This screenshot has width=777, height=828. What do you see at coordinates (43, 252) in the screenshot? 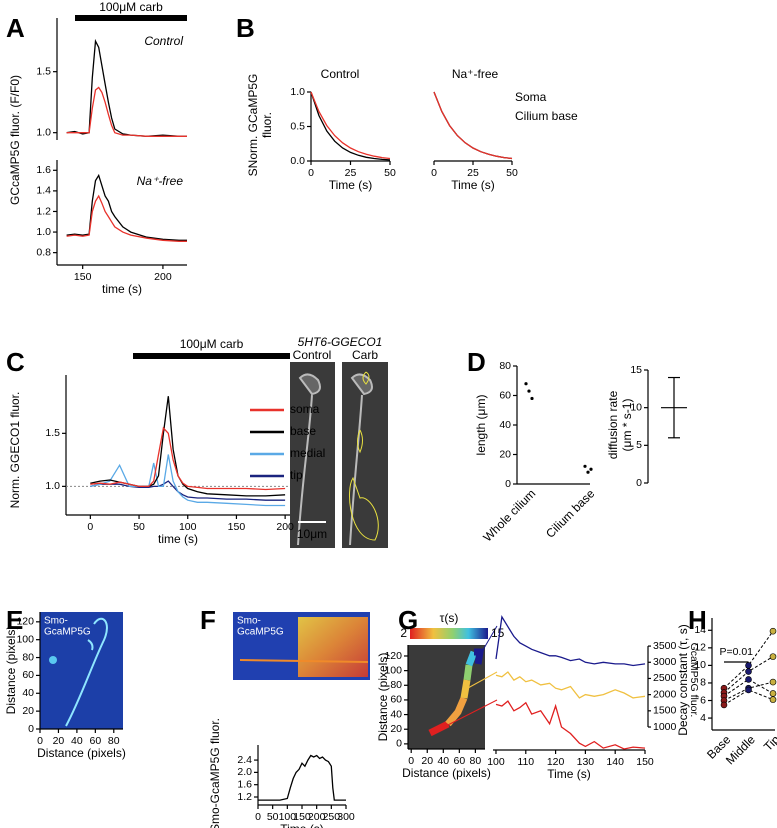
I see `y-tick-label: 0.8` at bounding box center [43, 252].